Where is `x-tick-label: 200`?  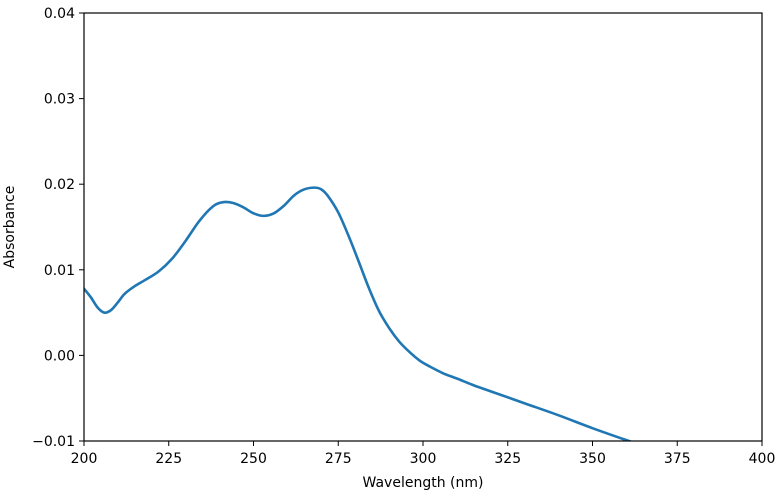 x-tick-label: 200 is located at coordinates (84, 459).